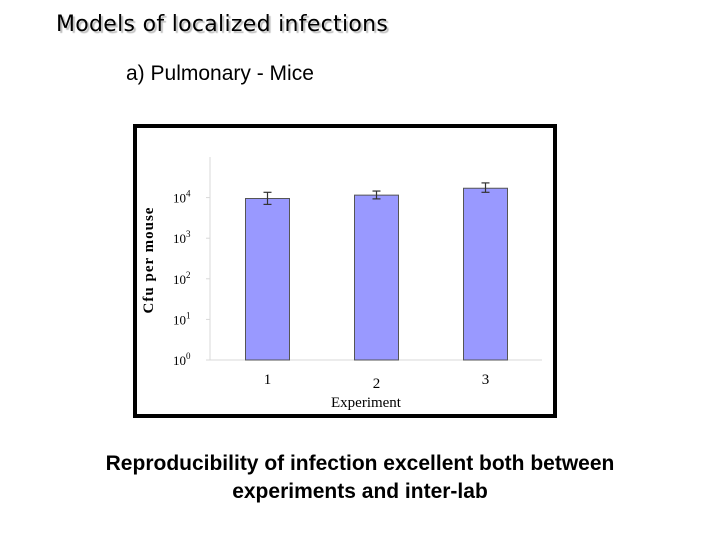 Image resolution: width=720 pixels, height=540 pixels. I want to click on x-tick-label: 2, so click(377, 384).